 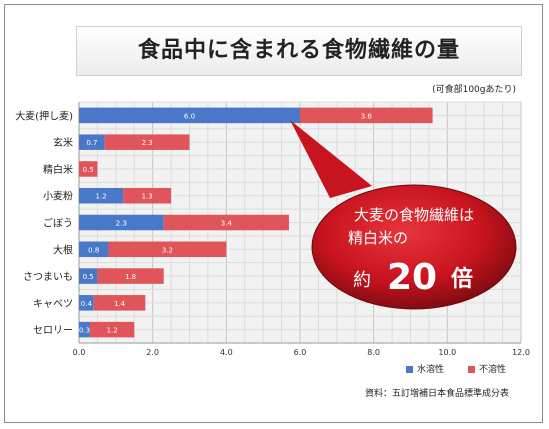 I want to click on callout-pointer, so click(x=331, y=159).